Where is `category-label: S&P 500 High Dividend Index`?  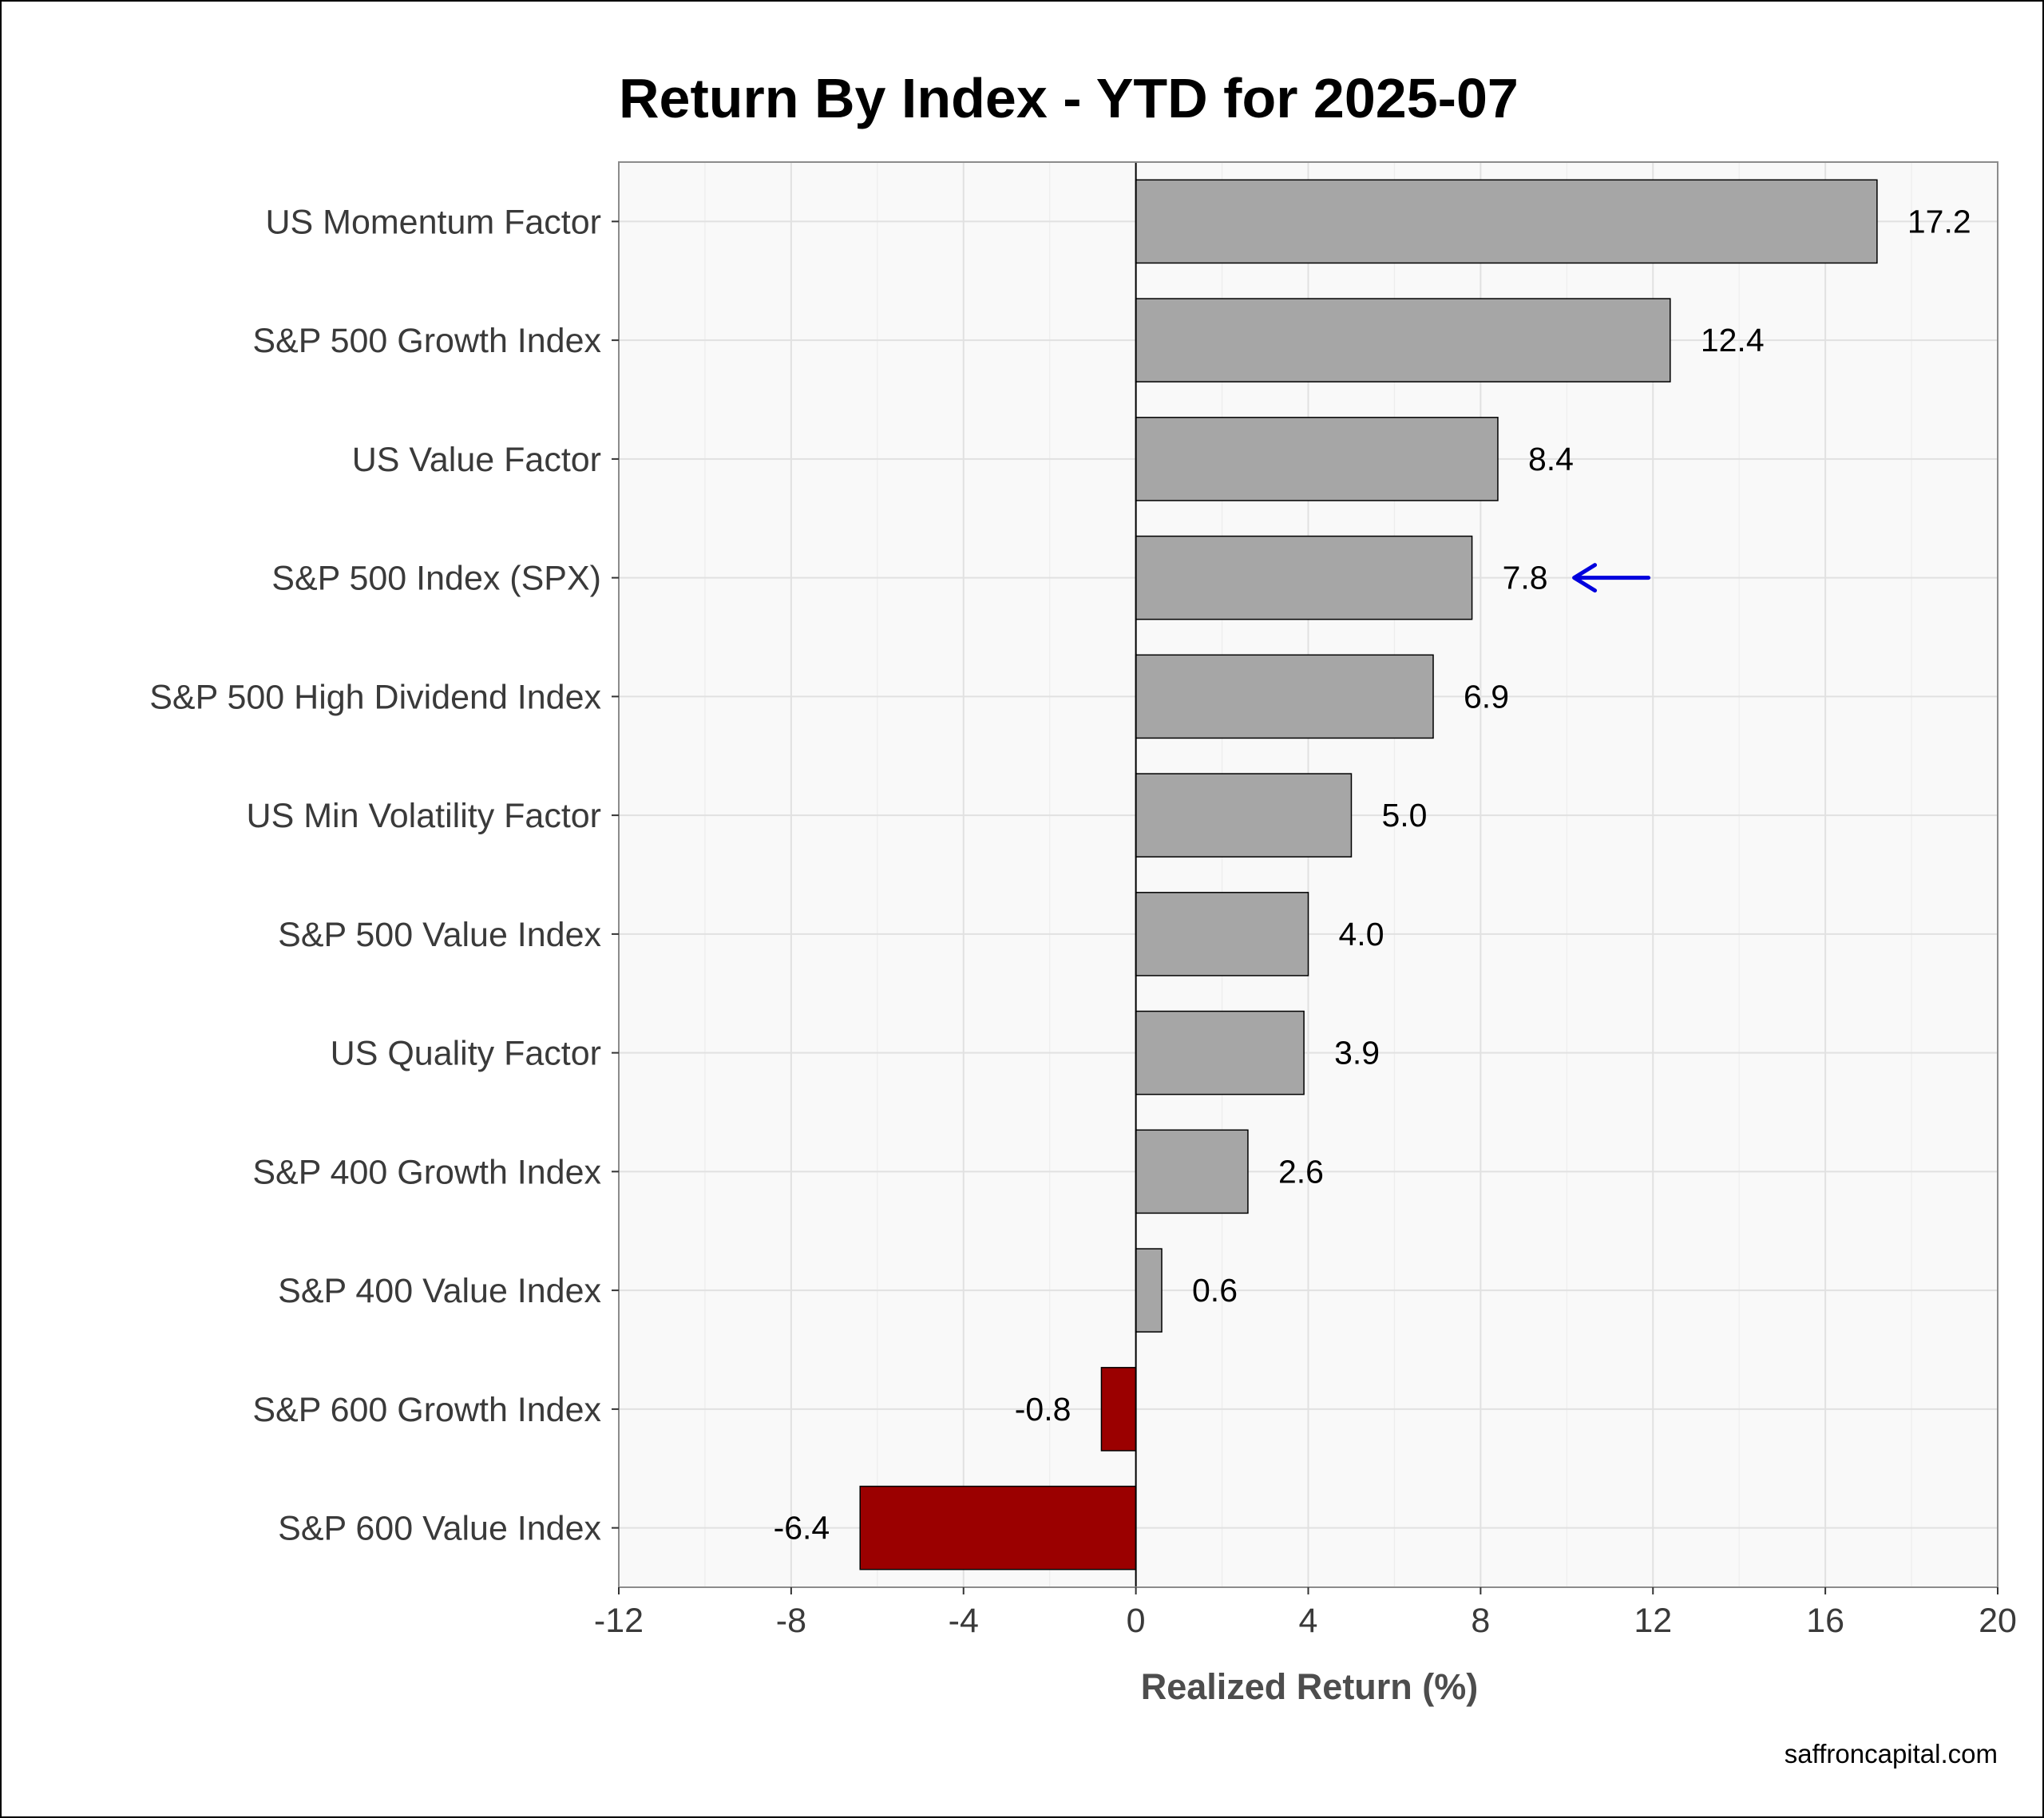 category-label: S&P 500 High Dividend Index is located at coordinates (375, 697).